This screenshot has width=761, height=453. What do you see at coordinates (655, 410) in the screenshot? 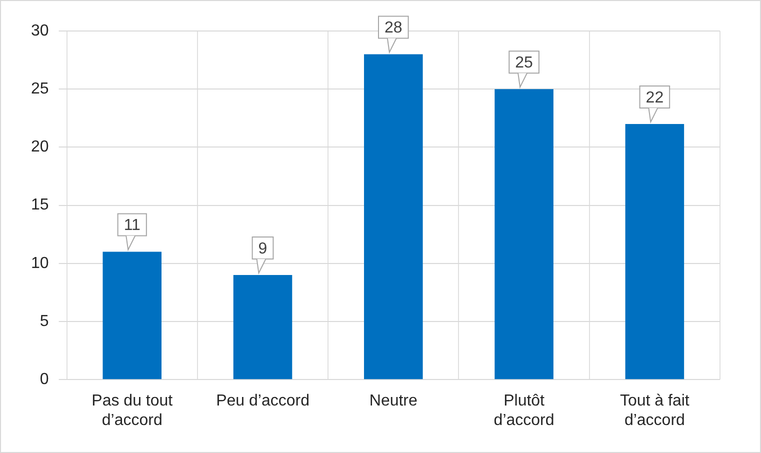
I see `x-tick-label: Tout à fait d’accord` at bounding box center [655, 410].